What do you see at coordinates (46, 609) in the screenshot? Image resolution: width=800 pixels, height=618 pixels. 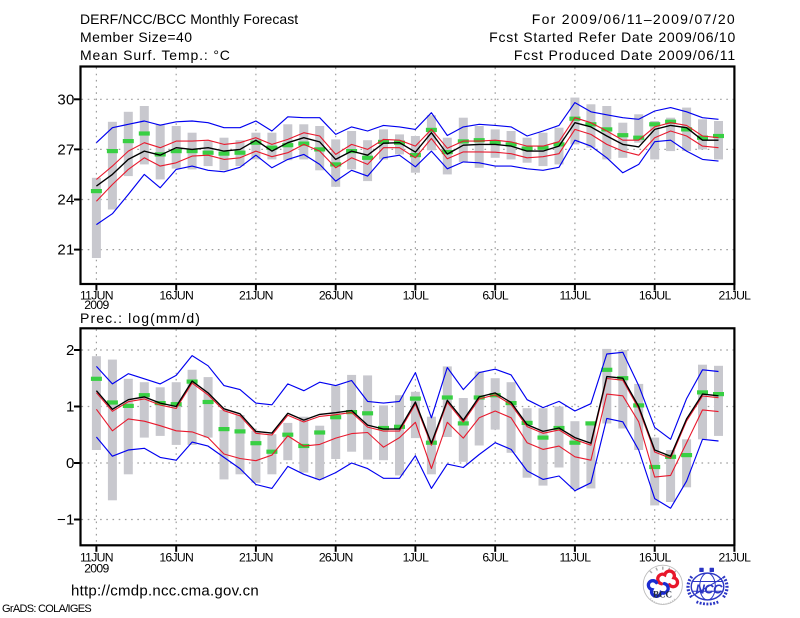 I see `svg-text: GrADS: COLA/IGES` at bounding box center [46, 609].